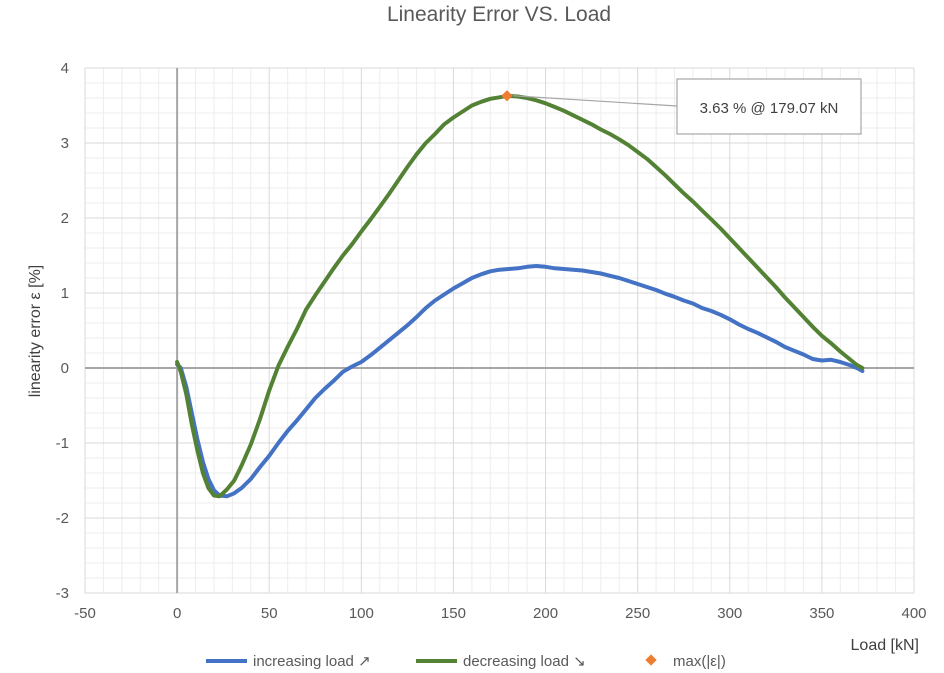  Describe the element at coordinates (913, 613) in the screenshot. I see `x-tick-label: 400` at that location.